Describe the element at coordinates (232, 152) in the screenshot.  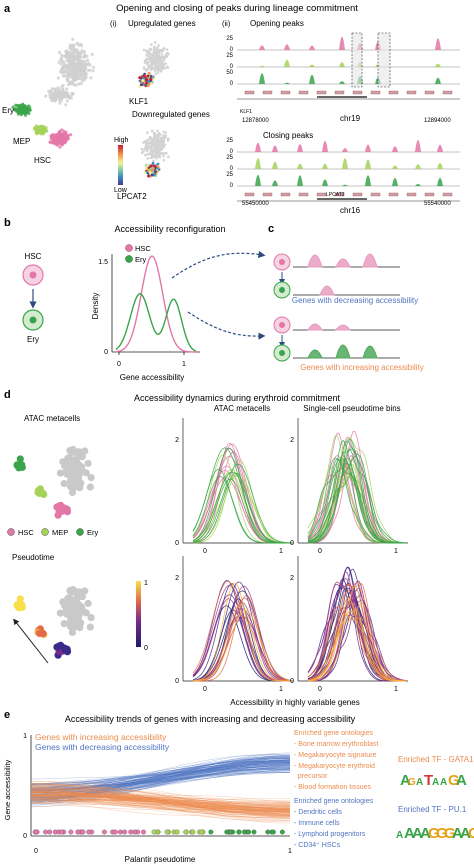
I see `track-ytick: 0` at that location.